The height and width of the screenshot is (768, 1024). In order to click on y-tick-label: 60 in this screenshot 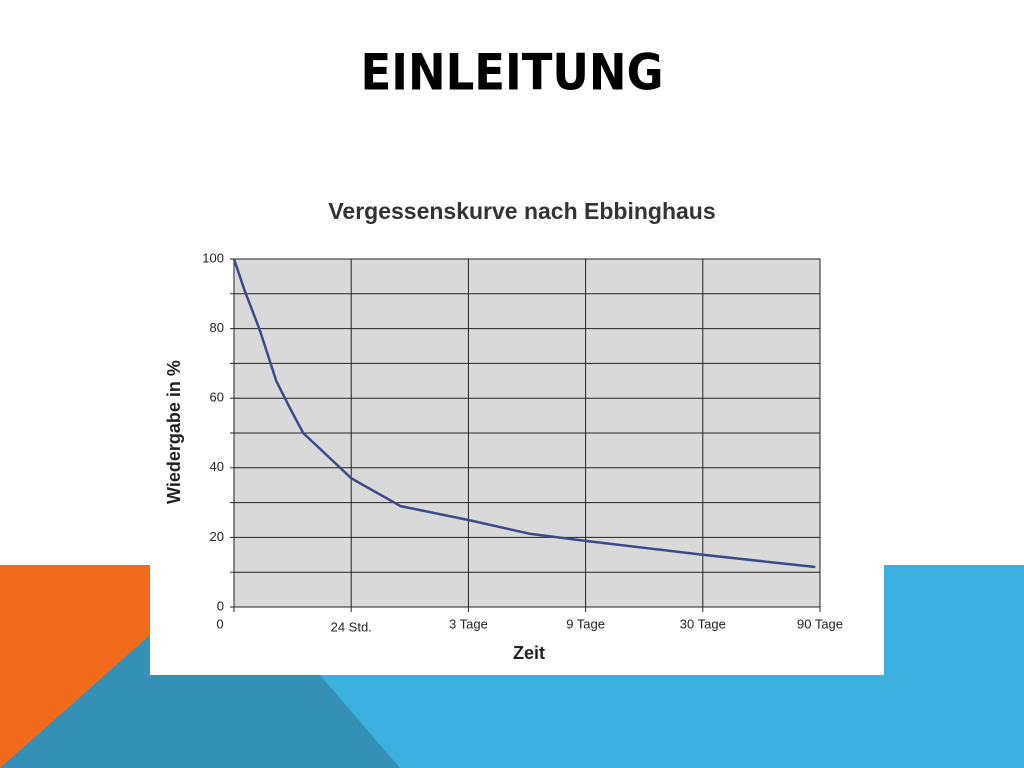, I will do `click(217, 397)`.